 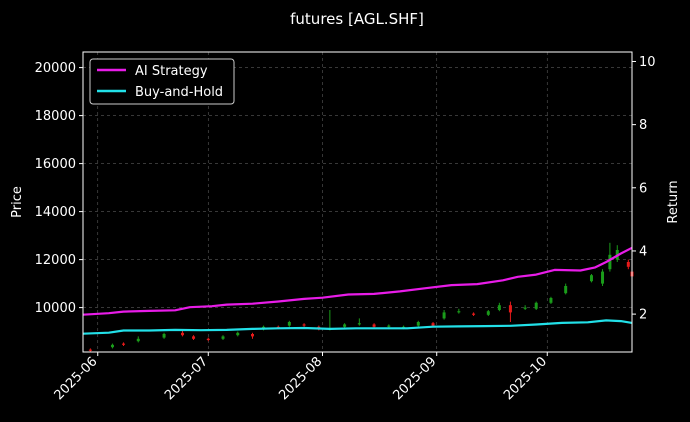 I want to click on buy-and-hold-line, so click(x=357, y=327).